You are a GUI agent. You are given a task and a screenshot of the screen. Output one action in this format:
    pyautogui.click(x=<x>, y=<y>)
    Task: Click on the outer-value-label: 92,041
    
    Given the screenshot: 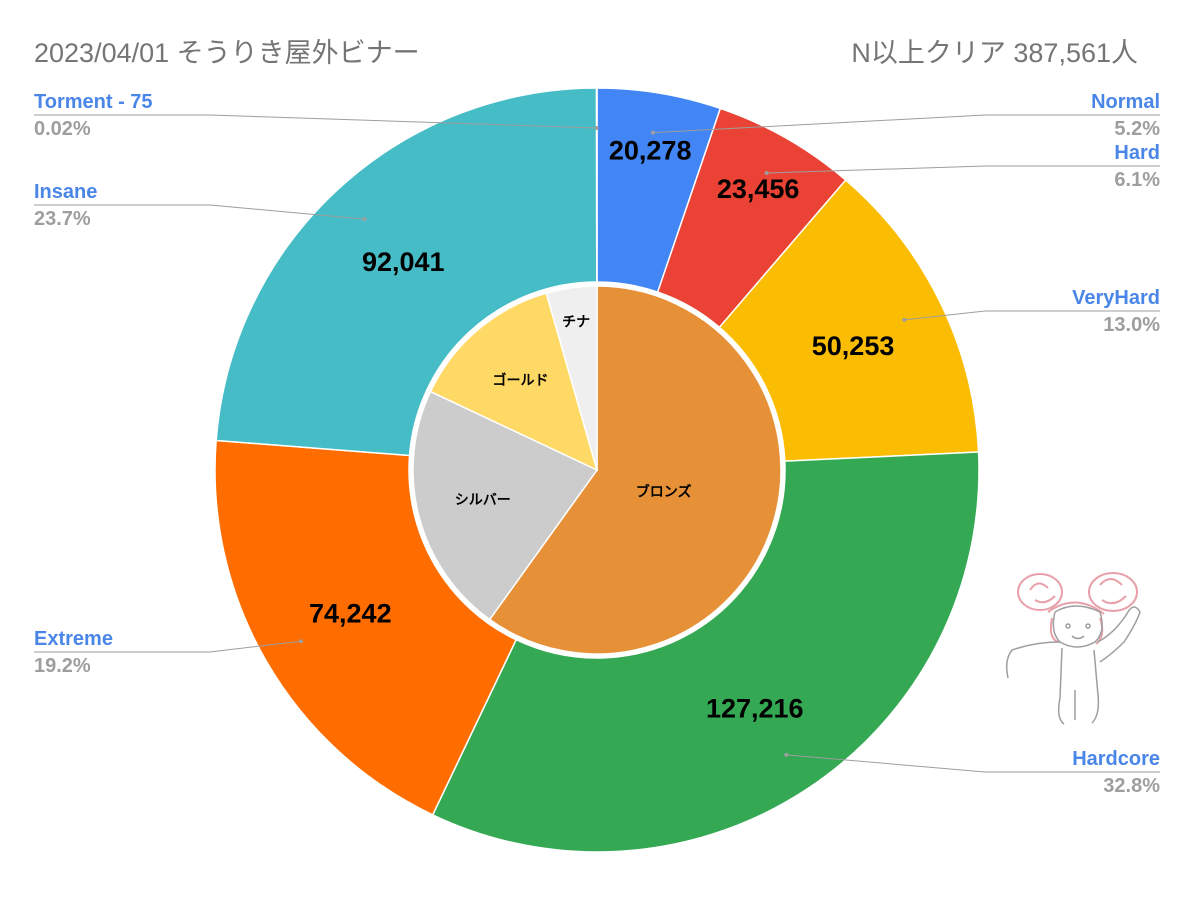 What is the action you would take?
    pyautogui.click(x=403, y=262)
    